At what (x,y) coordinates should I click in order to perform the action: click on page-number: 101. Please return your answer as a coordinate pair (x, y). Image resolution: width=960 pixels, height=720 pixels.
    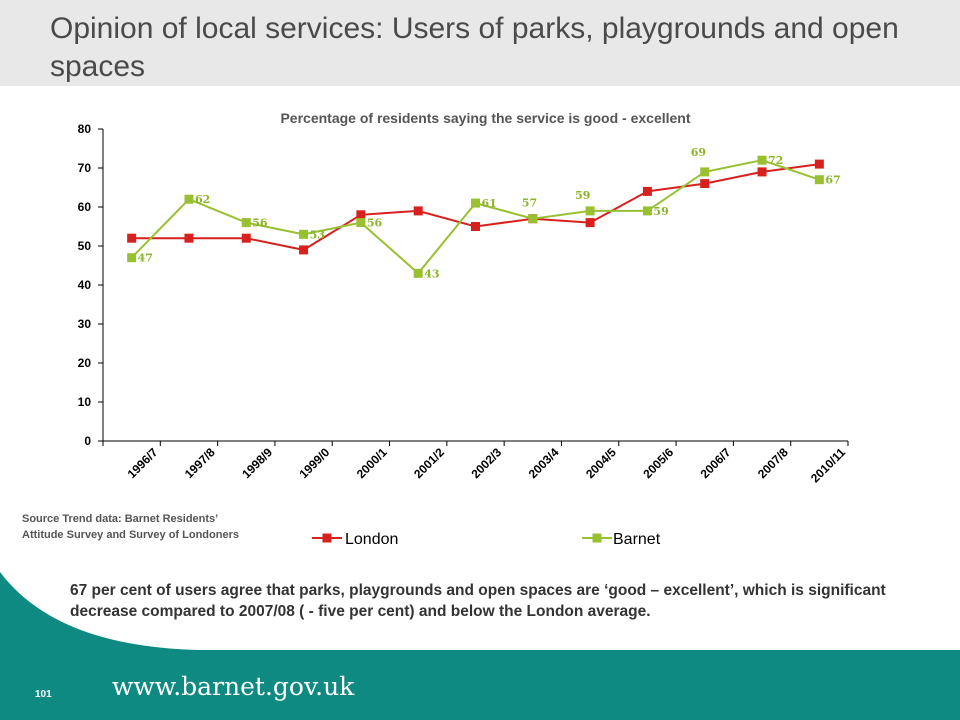
    Looking at the image, I should click on (43, 694).